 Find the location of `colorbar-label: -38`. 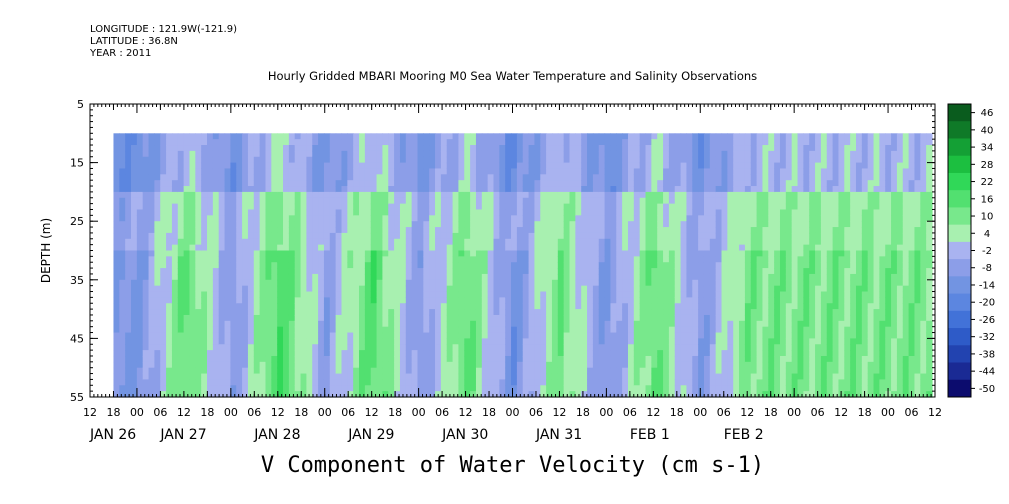

colorbar-label: -38 is located at coordinates (987, 354).